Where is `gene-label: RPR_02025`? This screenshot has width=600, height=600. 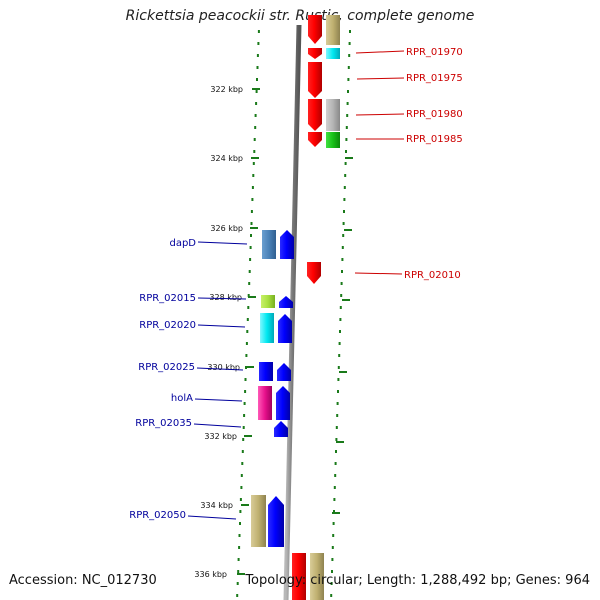
gene-label: RPR_02025 is located at coordinates (166, 367).